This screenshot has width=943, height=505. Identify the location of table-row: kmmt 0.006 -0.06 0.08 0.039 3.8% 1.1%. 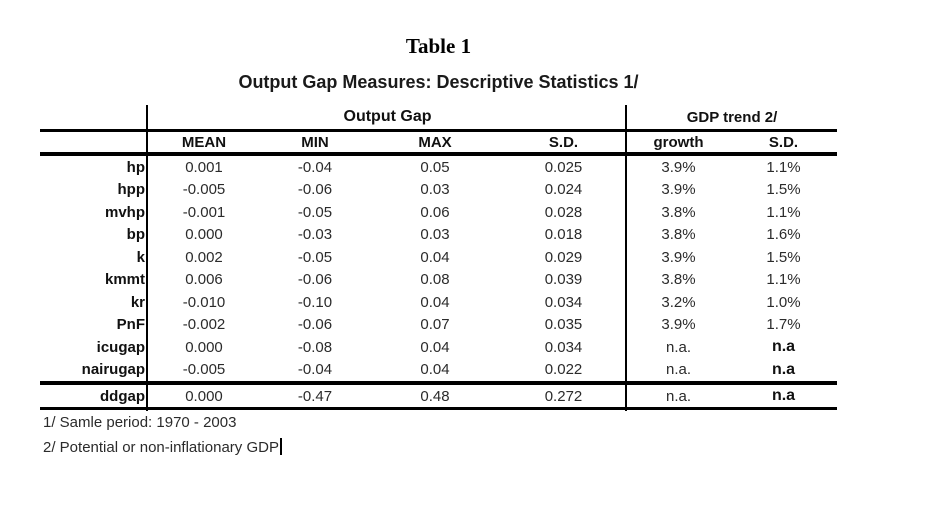
(438, 280).